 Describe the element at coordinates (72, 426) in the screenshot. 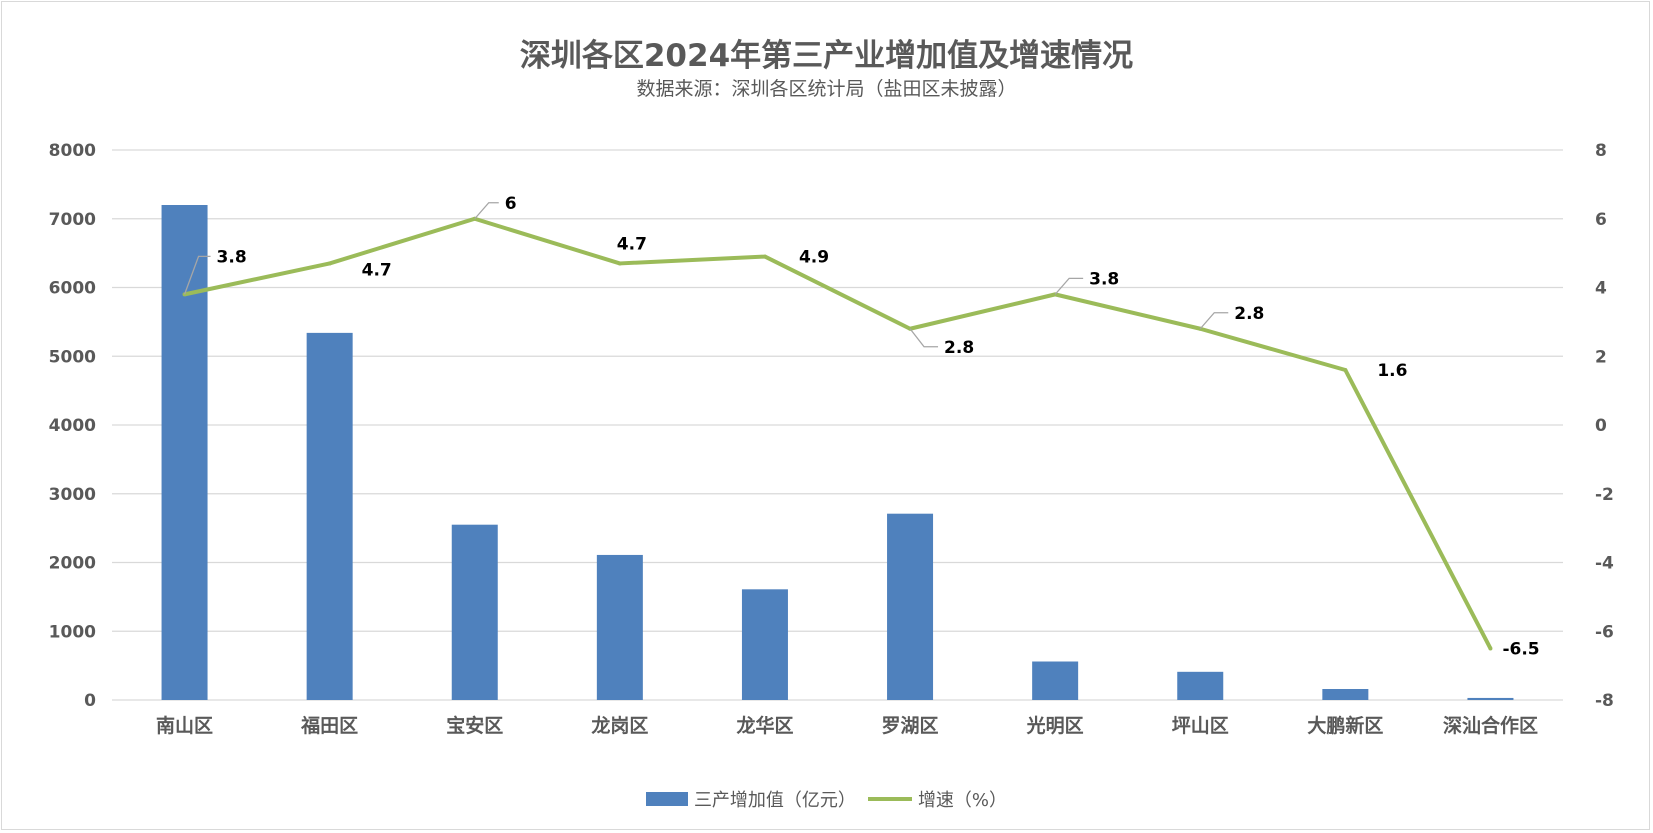

I see `y-left-tick-label: 4000` at that location.